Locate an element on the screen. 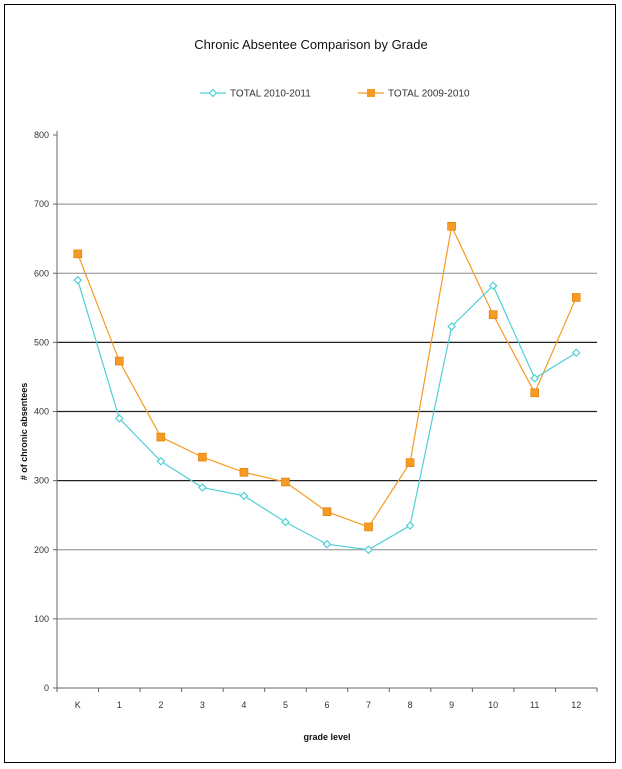 The width and height of the screenshot is (622, 769). x-tick-label-11: 11 is located at coordinates (534, 705).